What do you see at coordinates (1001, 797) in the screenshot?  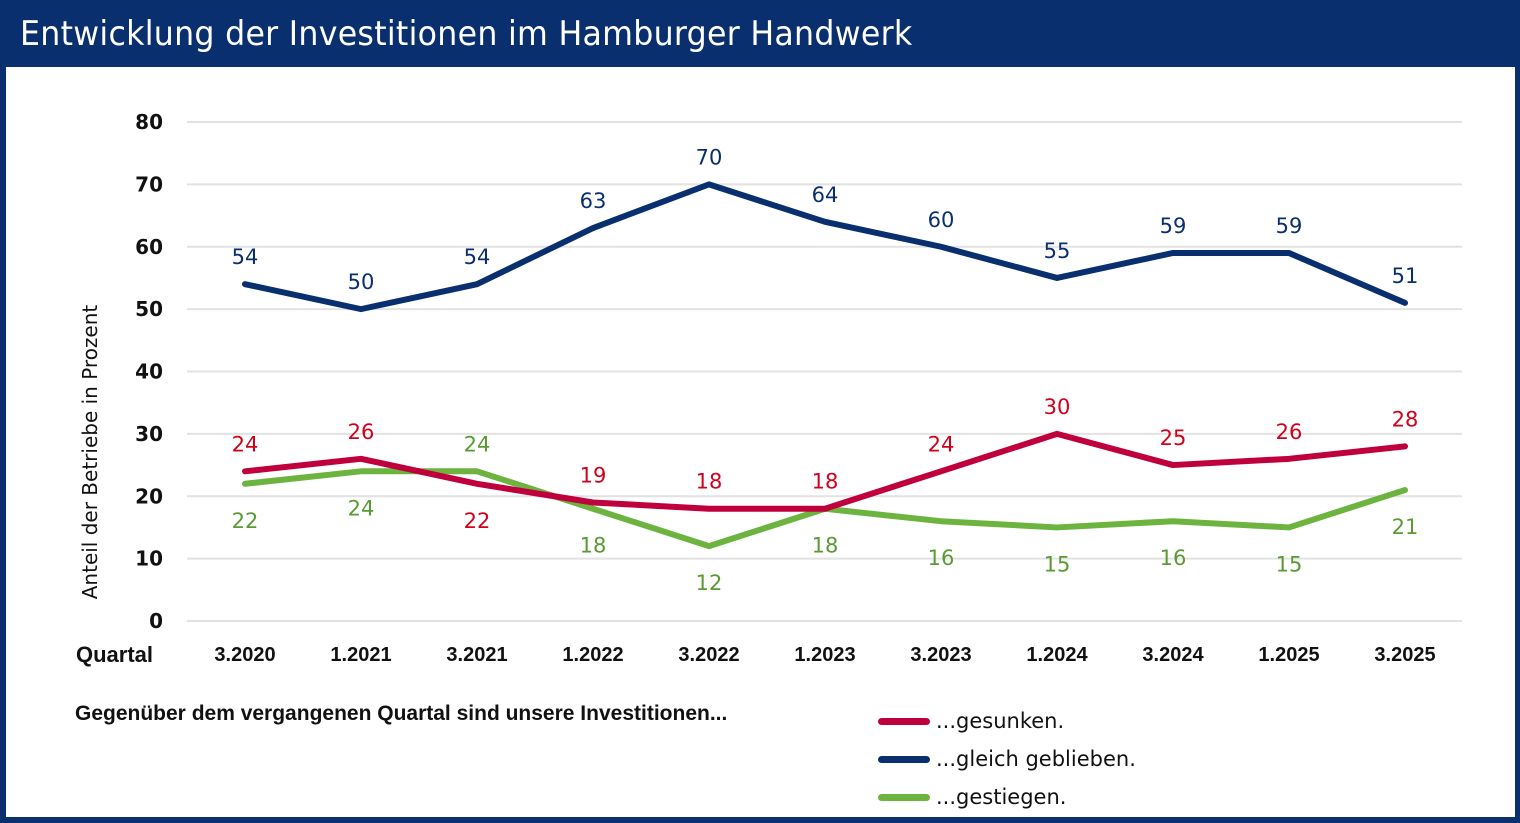 I see `legend-label-gestiegen: ...gestiegen.` at bounding box center [1001, 797].